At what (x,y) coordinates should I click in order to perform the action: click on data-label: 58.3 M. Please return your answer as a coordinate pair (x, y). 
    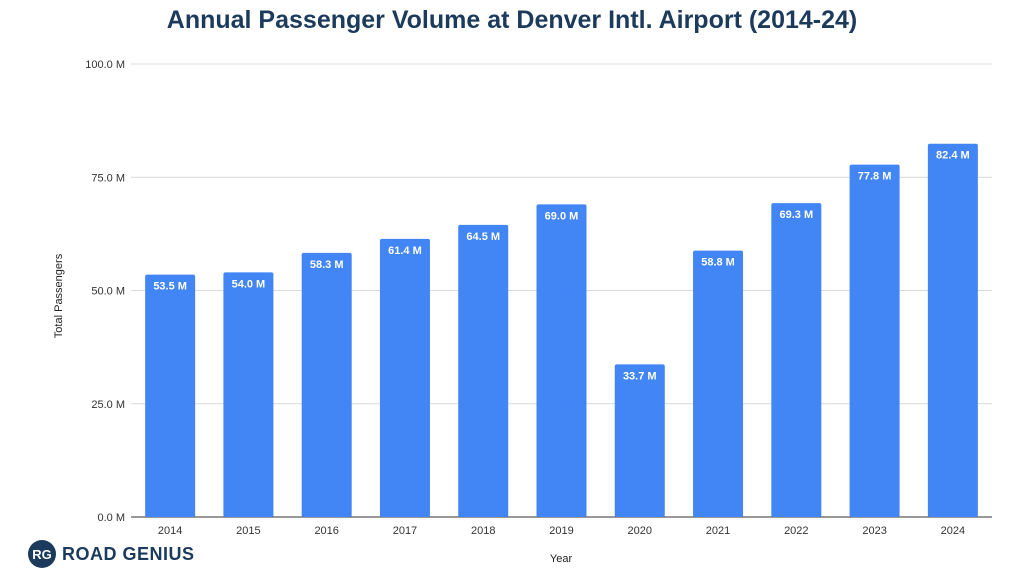
    Looking at the image, I should click on (327, 265).